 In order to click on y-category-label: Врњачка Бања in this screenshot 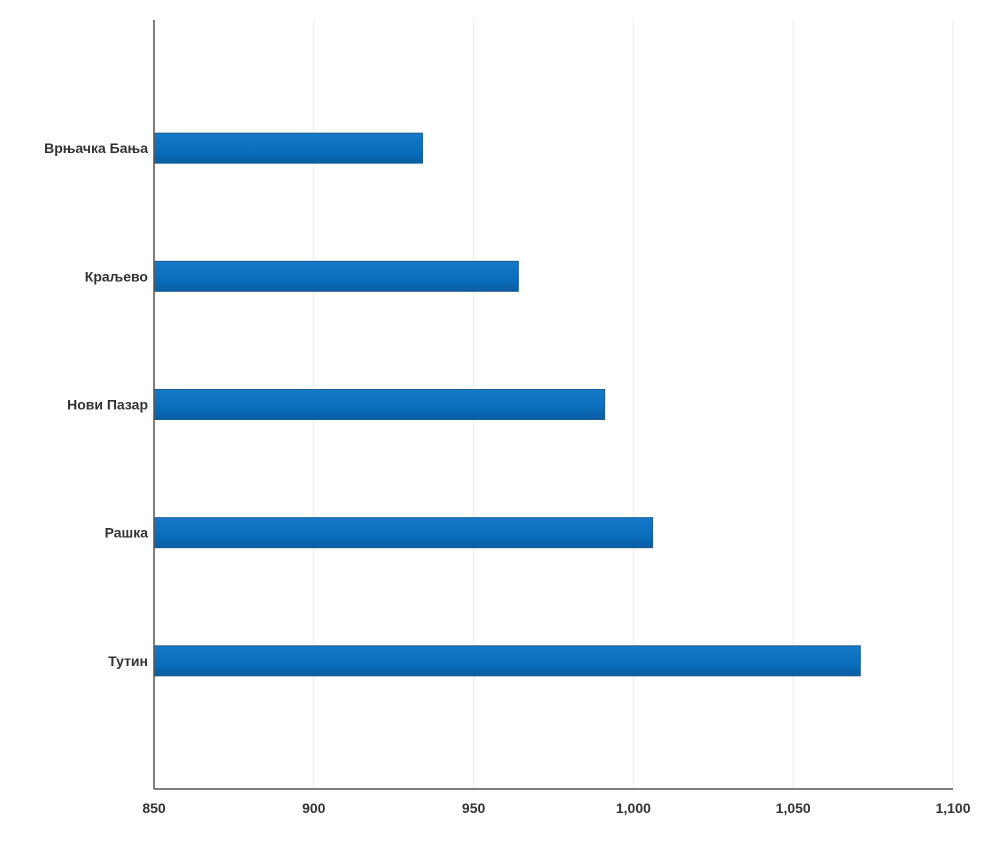, I will do `click(96, 148)`.